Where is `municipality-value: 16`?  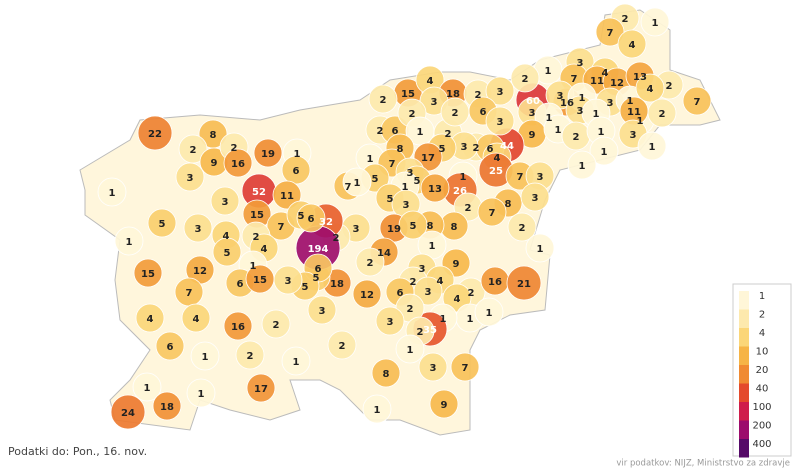 municipality-value: 16 is located at coordinates (238, 327).